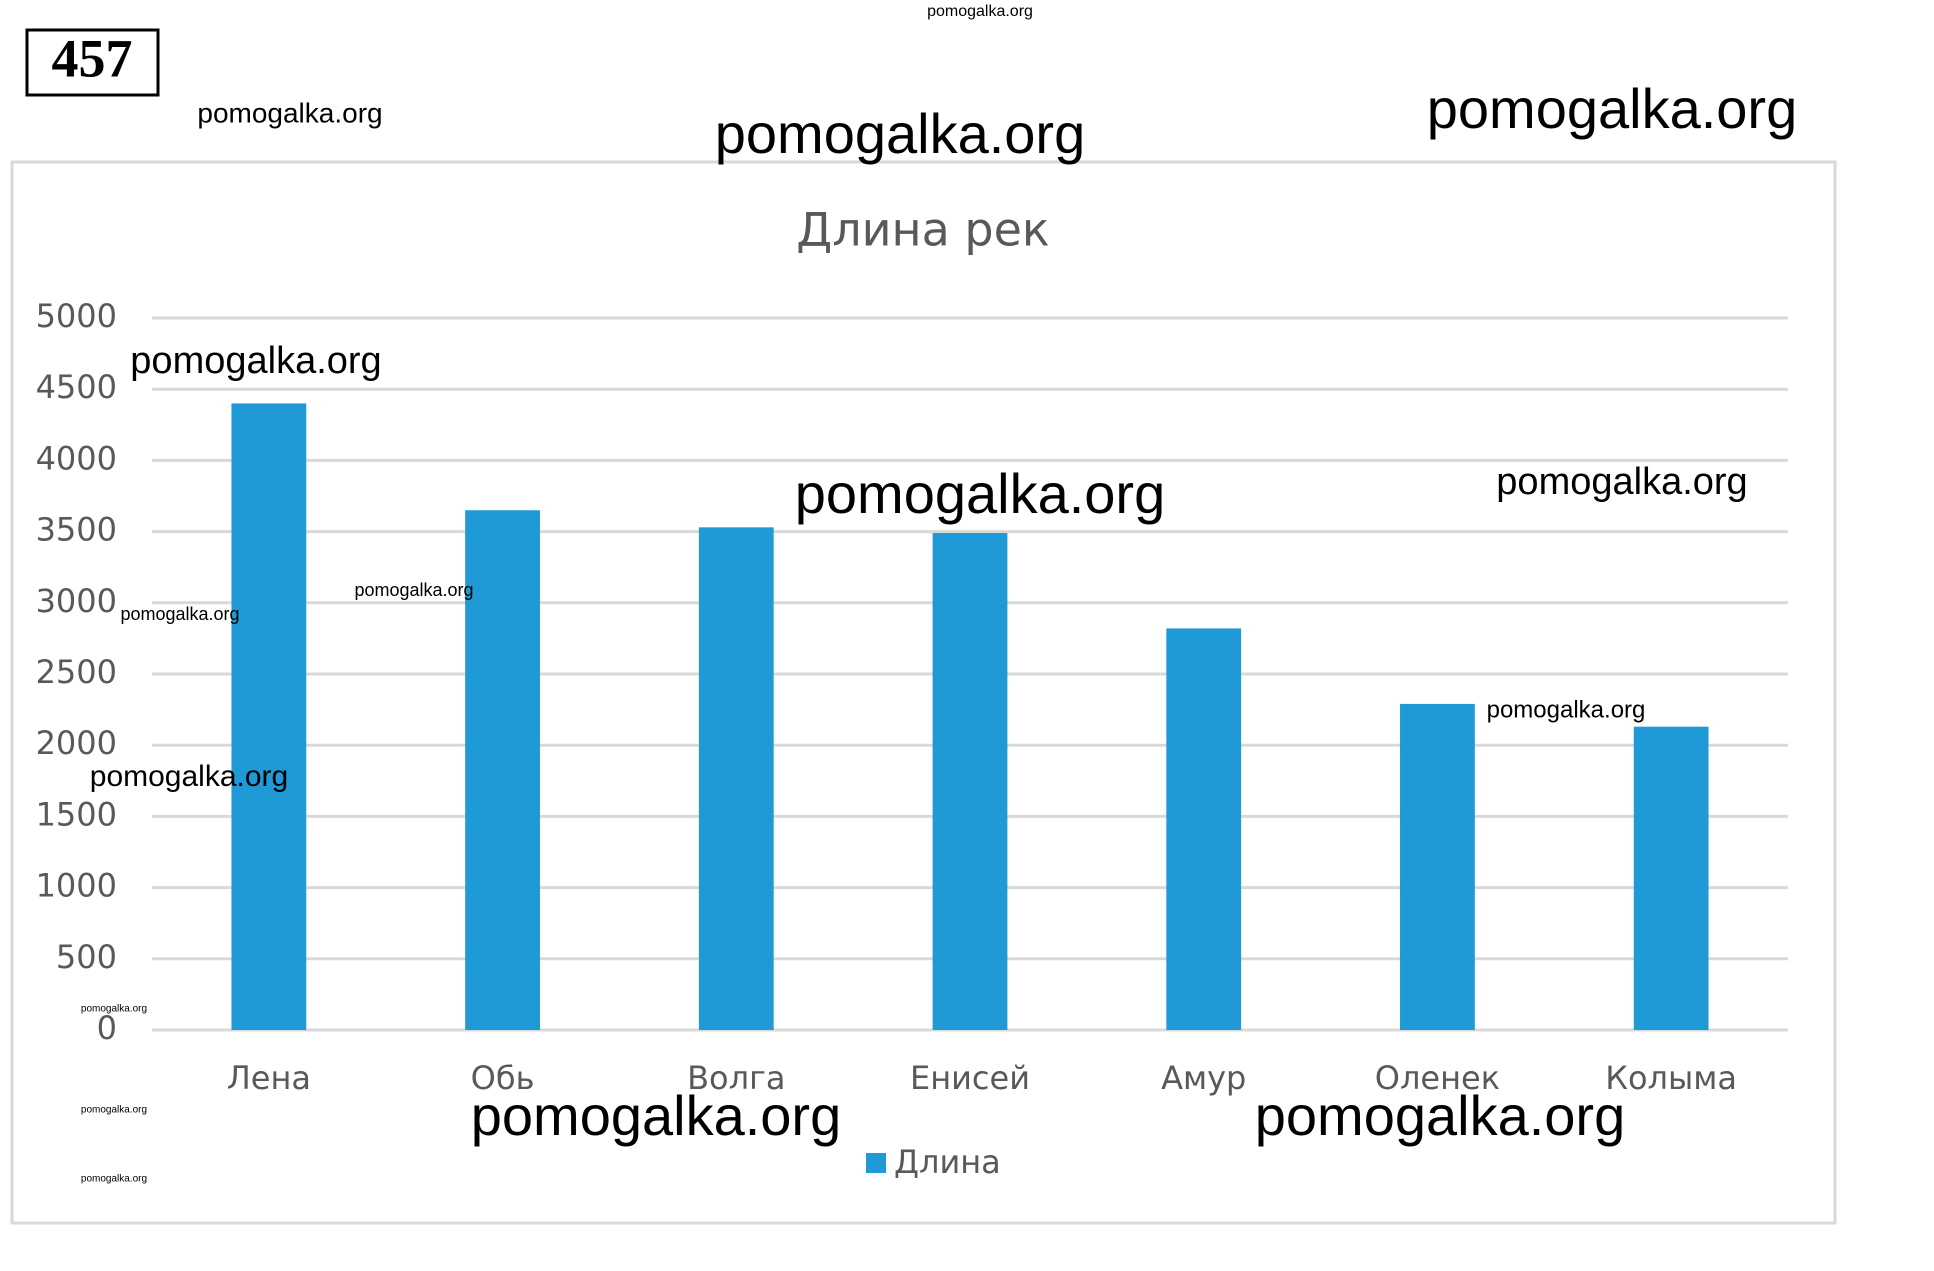  I want to click on x-tick-label: Волга, so click(736, 1078).